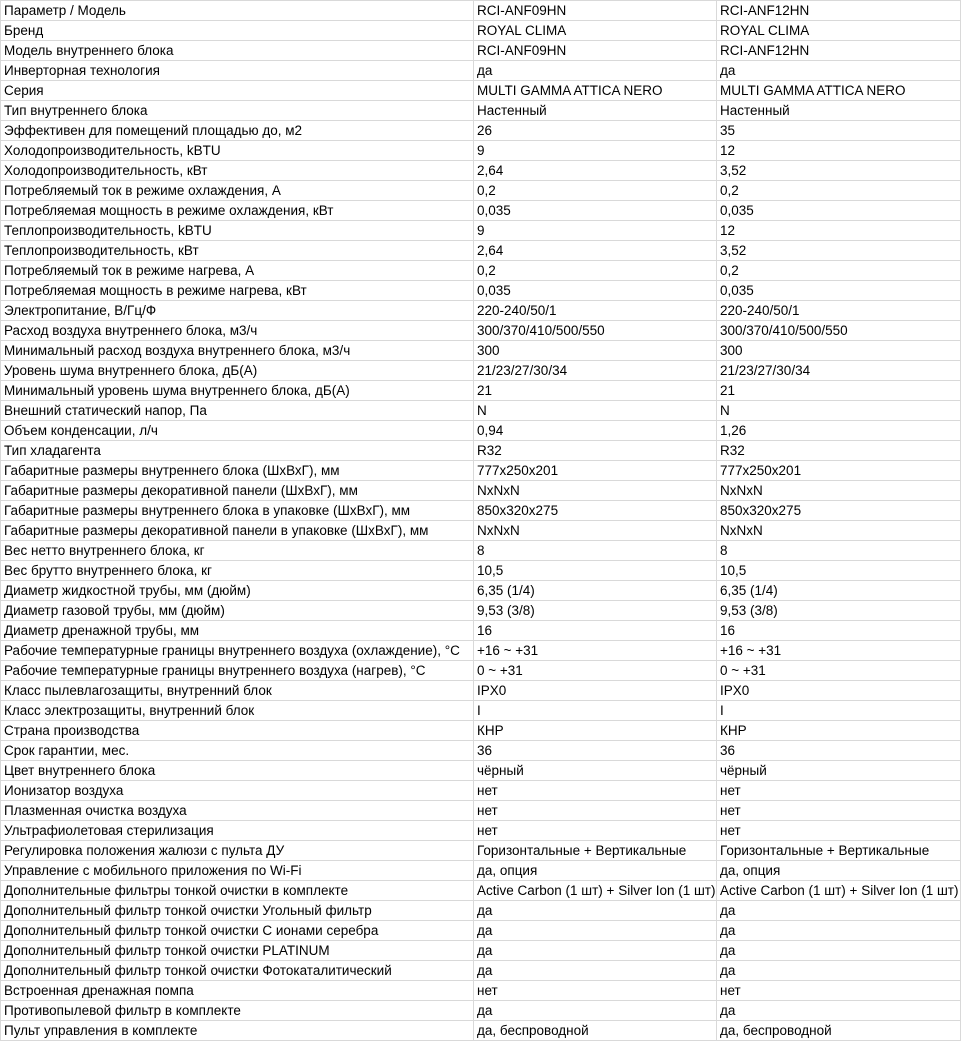 This screenshot has height=1041, width=965. Describe the element at coordinates (595, 850) in the screenshot. I see `value-cell: Горизонтальные + Вертикальные` at that location.